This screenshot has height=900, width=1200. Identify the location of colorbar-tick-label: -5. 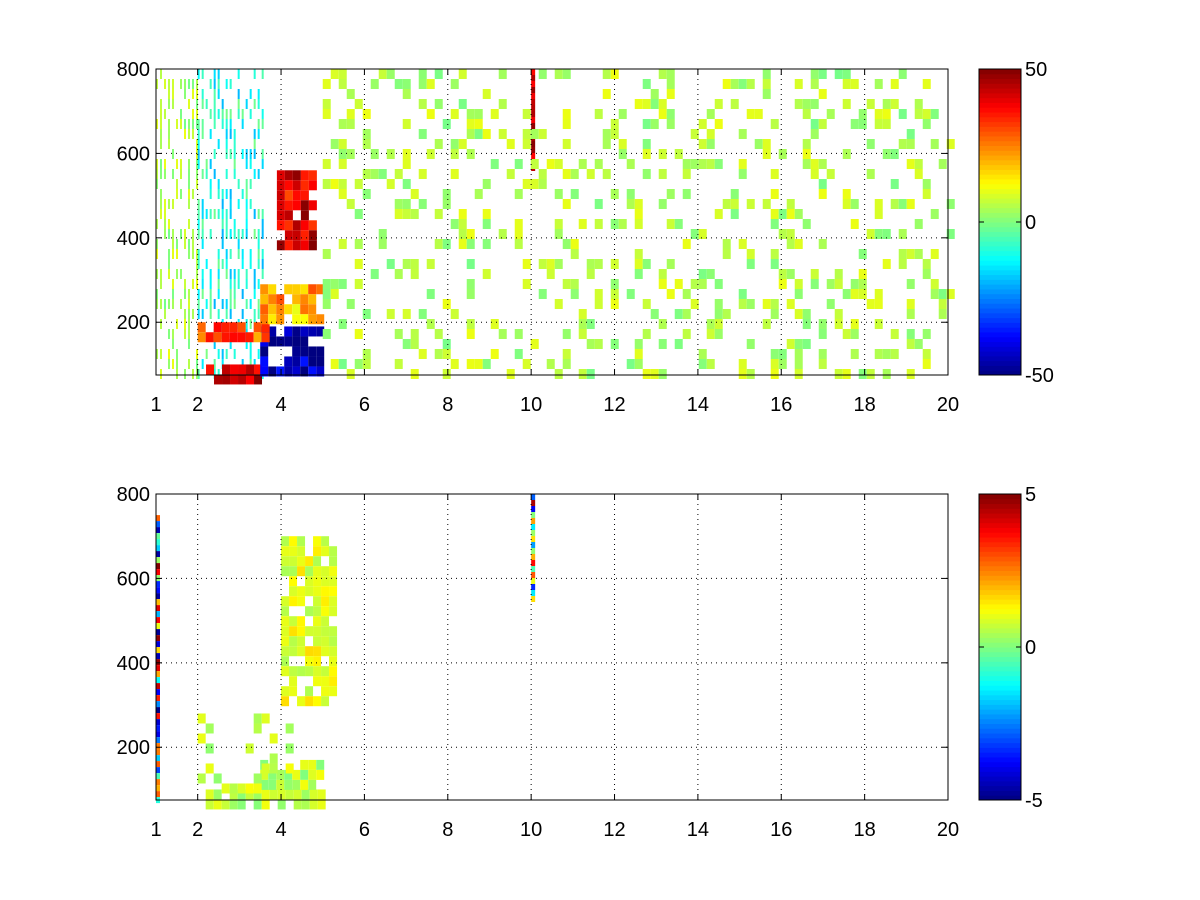
(1034, 801).